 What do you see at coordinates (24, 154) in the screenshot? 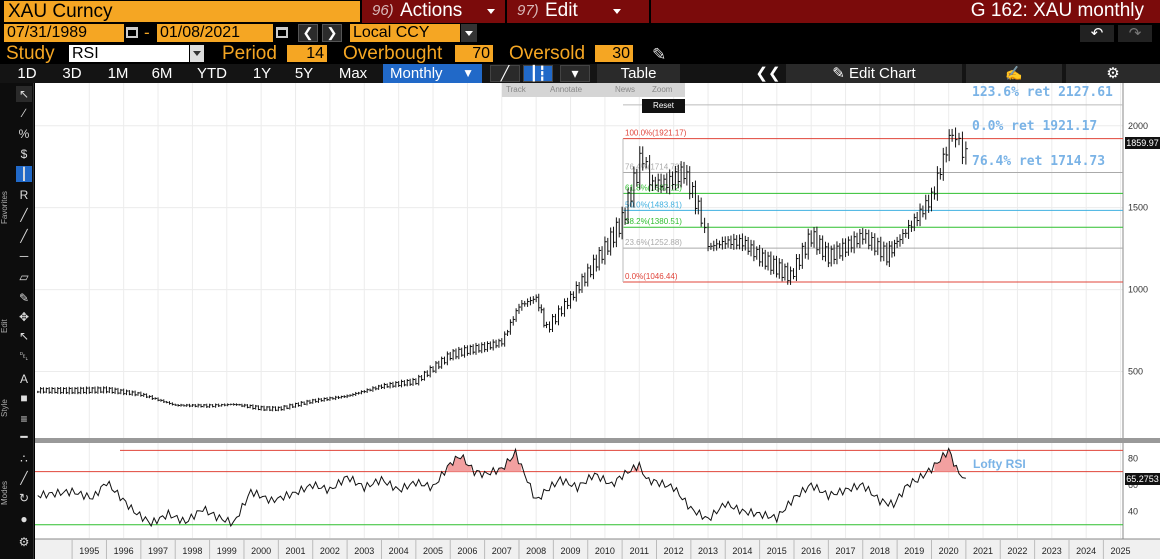
I see `dollar-tool-icon: $` at bounding box center [24, 154].